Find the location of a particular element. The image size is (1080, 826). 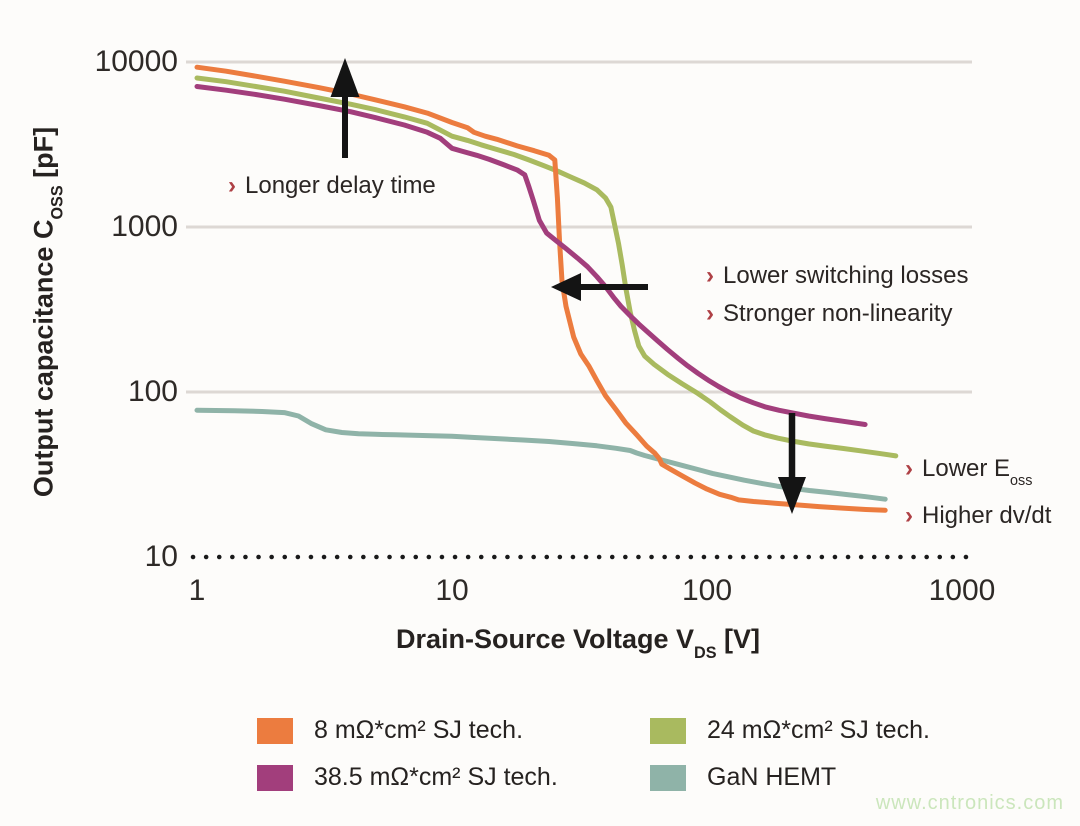

annotation-text: Stronger non-linearity is located at coordinates (838, 313).